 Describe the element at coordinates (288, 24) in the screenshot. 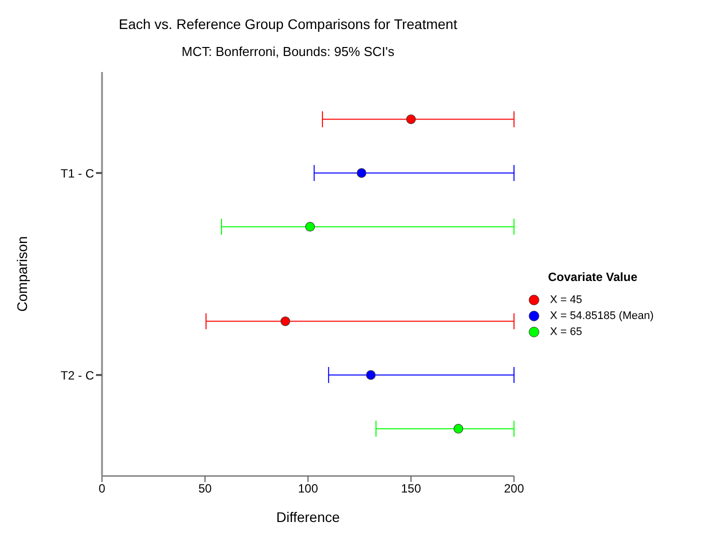

I see `chart-title: Each vs. Reference Group Comparisons for Treatment` at that location.